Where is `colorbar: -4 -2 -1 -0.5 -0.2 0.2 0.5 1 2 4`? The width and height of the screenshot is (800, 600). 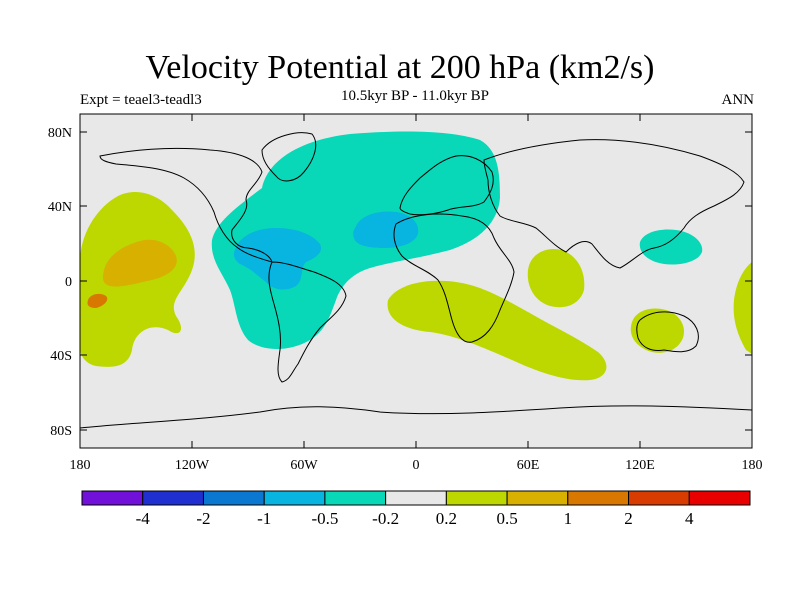
colorbar: -4 -2 -1 -0.5 -0.2 0.2 0.5 1 2 4 is located at coordinates (416, 509).